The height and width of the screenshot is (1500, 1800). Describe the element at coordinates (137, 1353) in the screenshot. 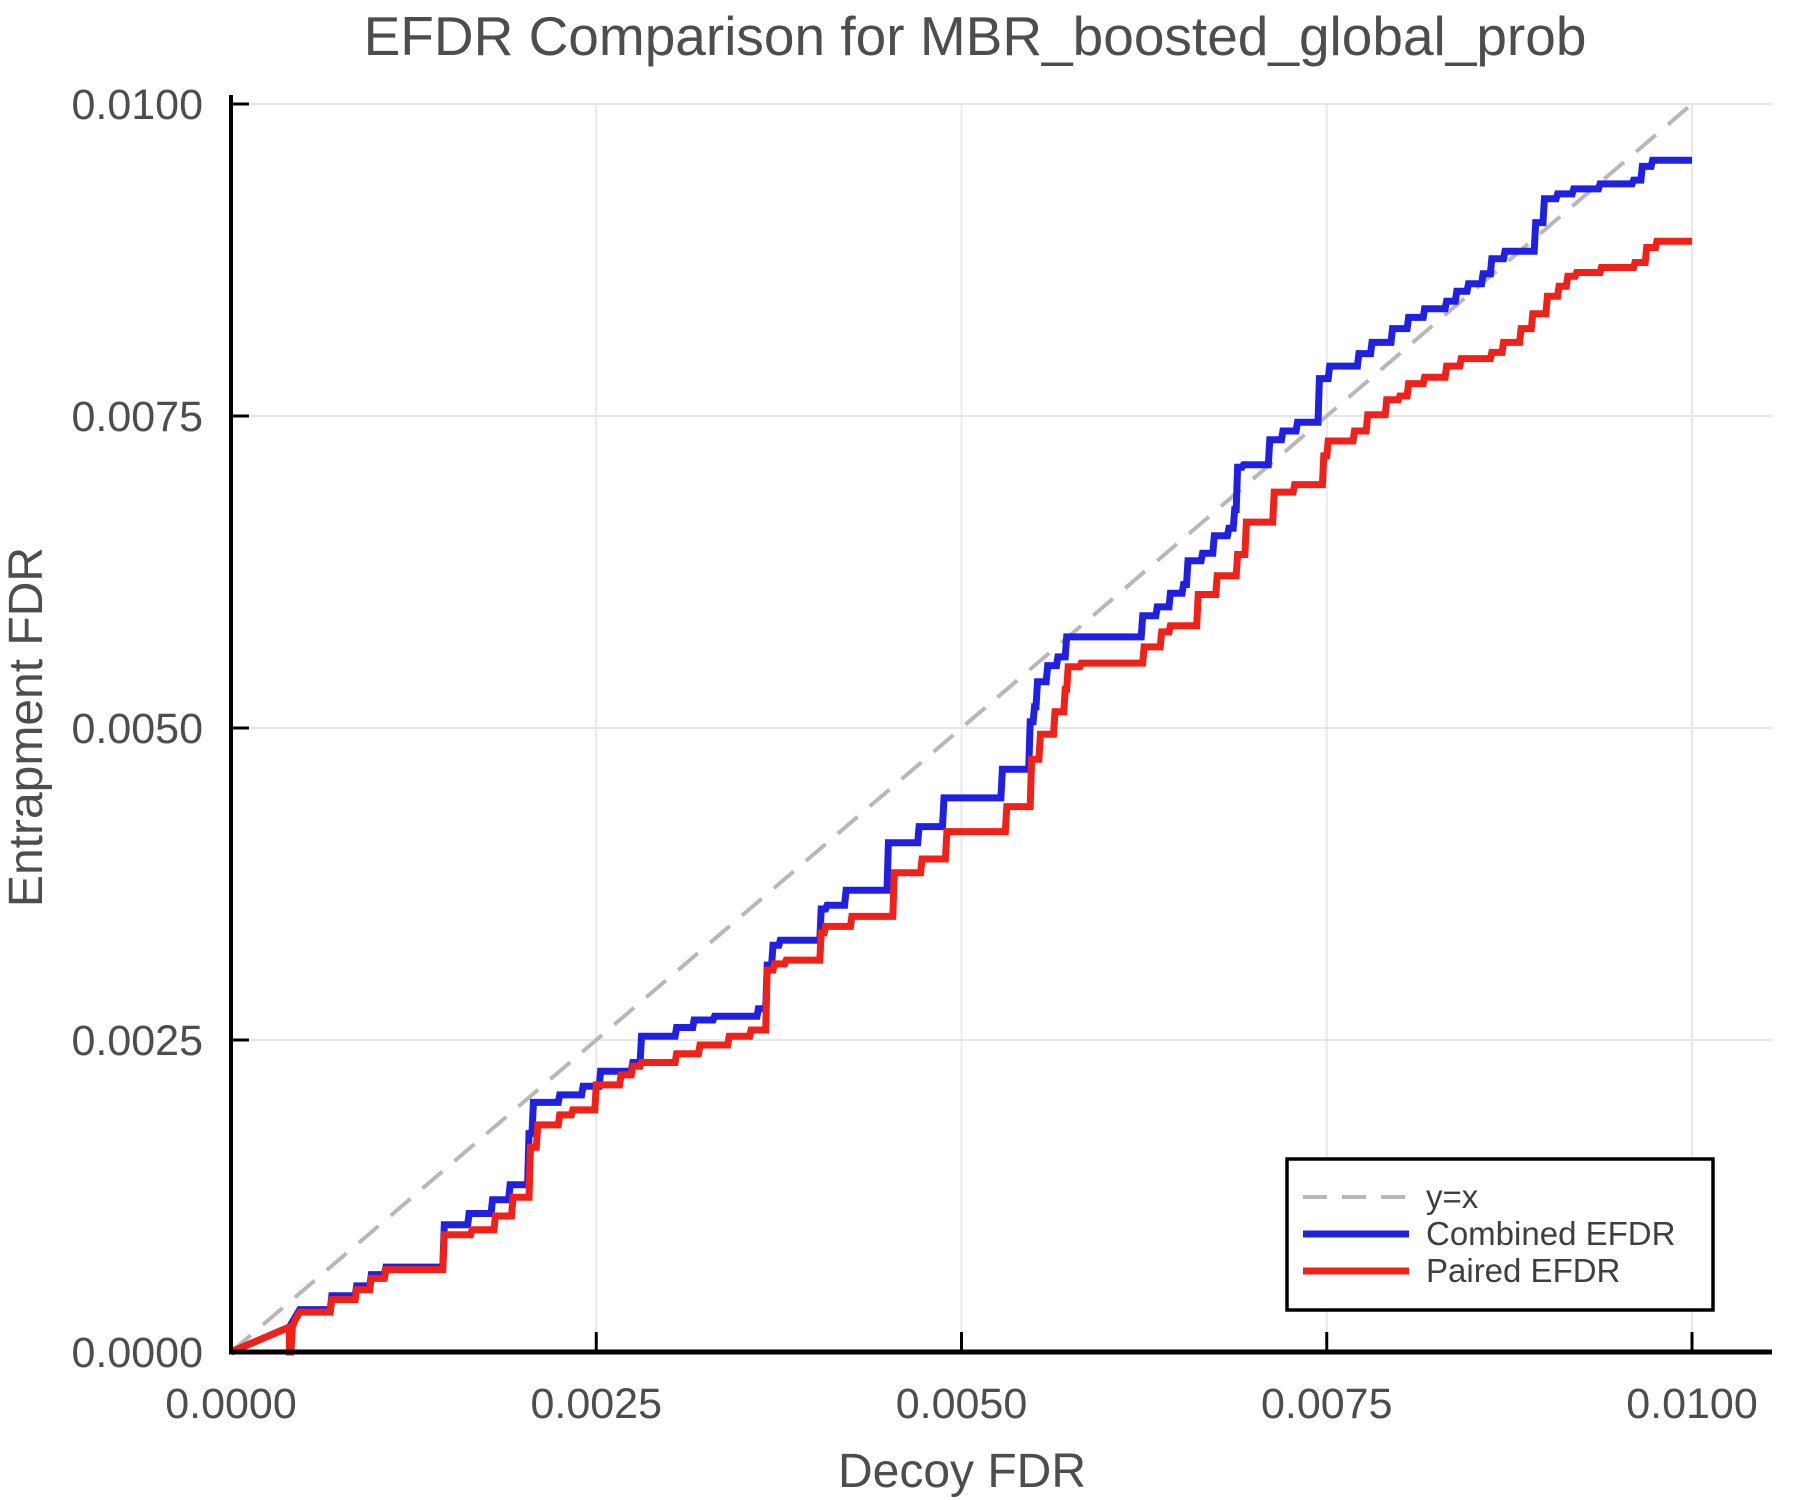

I see `y-tick-label: 0.0000` at that location.